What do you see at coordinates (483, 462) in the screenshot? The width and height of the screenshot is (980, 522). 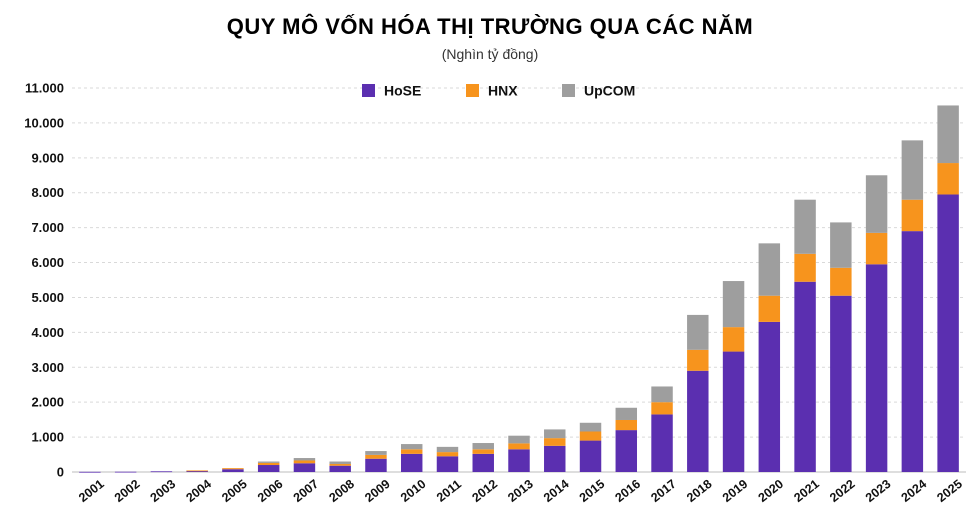 I see `bar-hose-2012` at bounding box center [483, 462].